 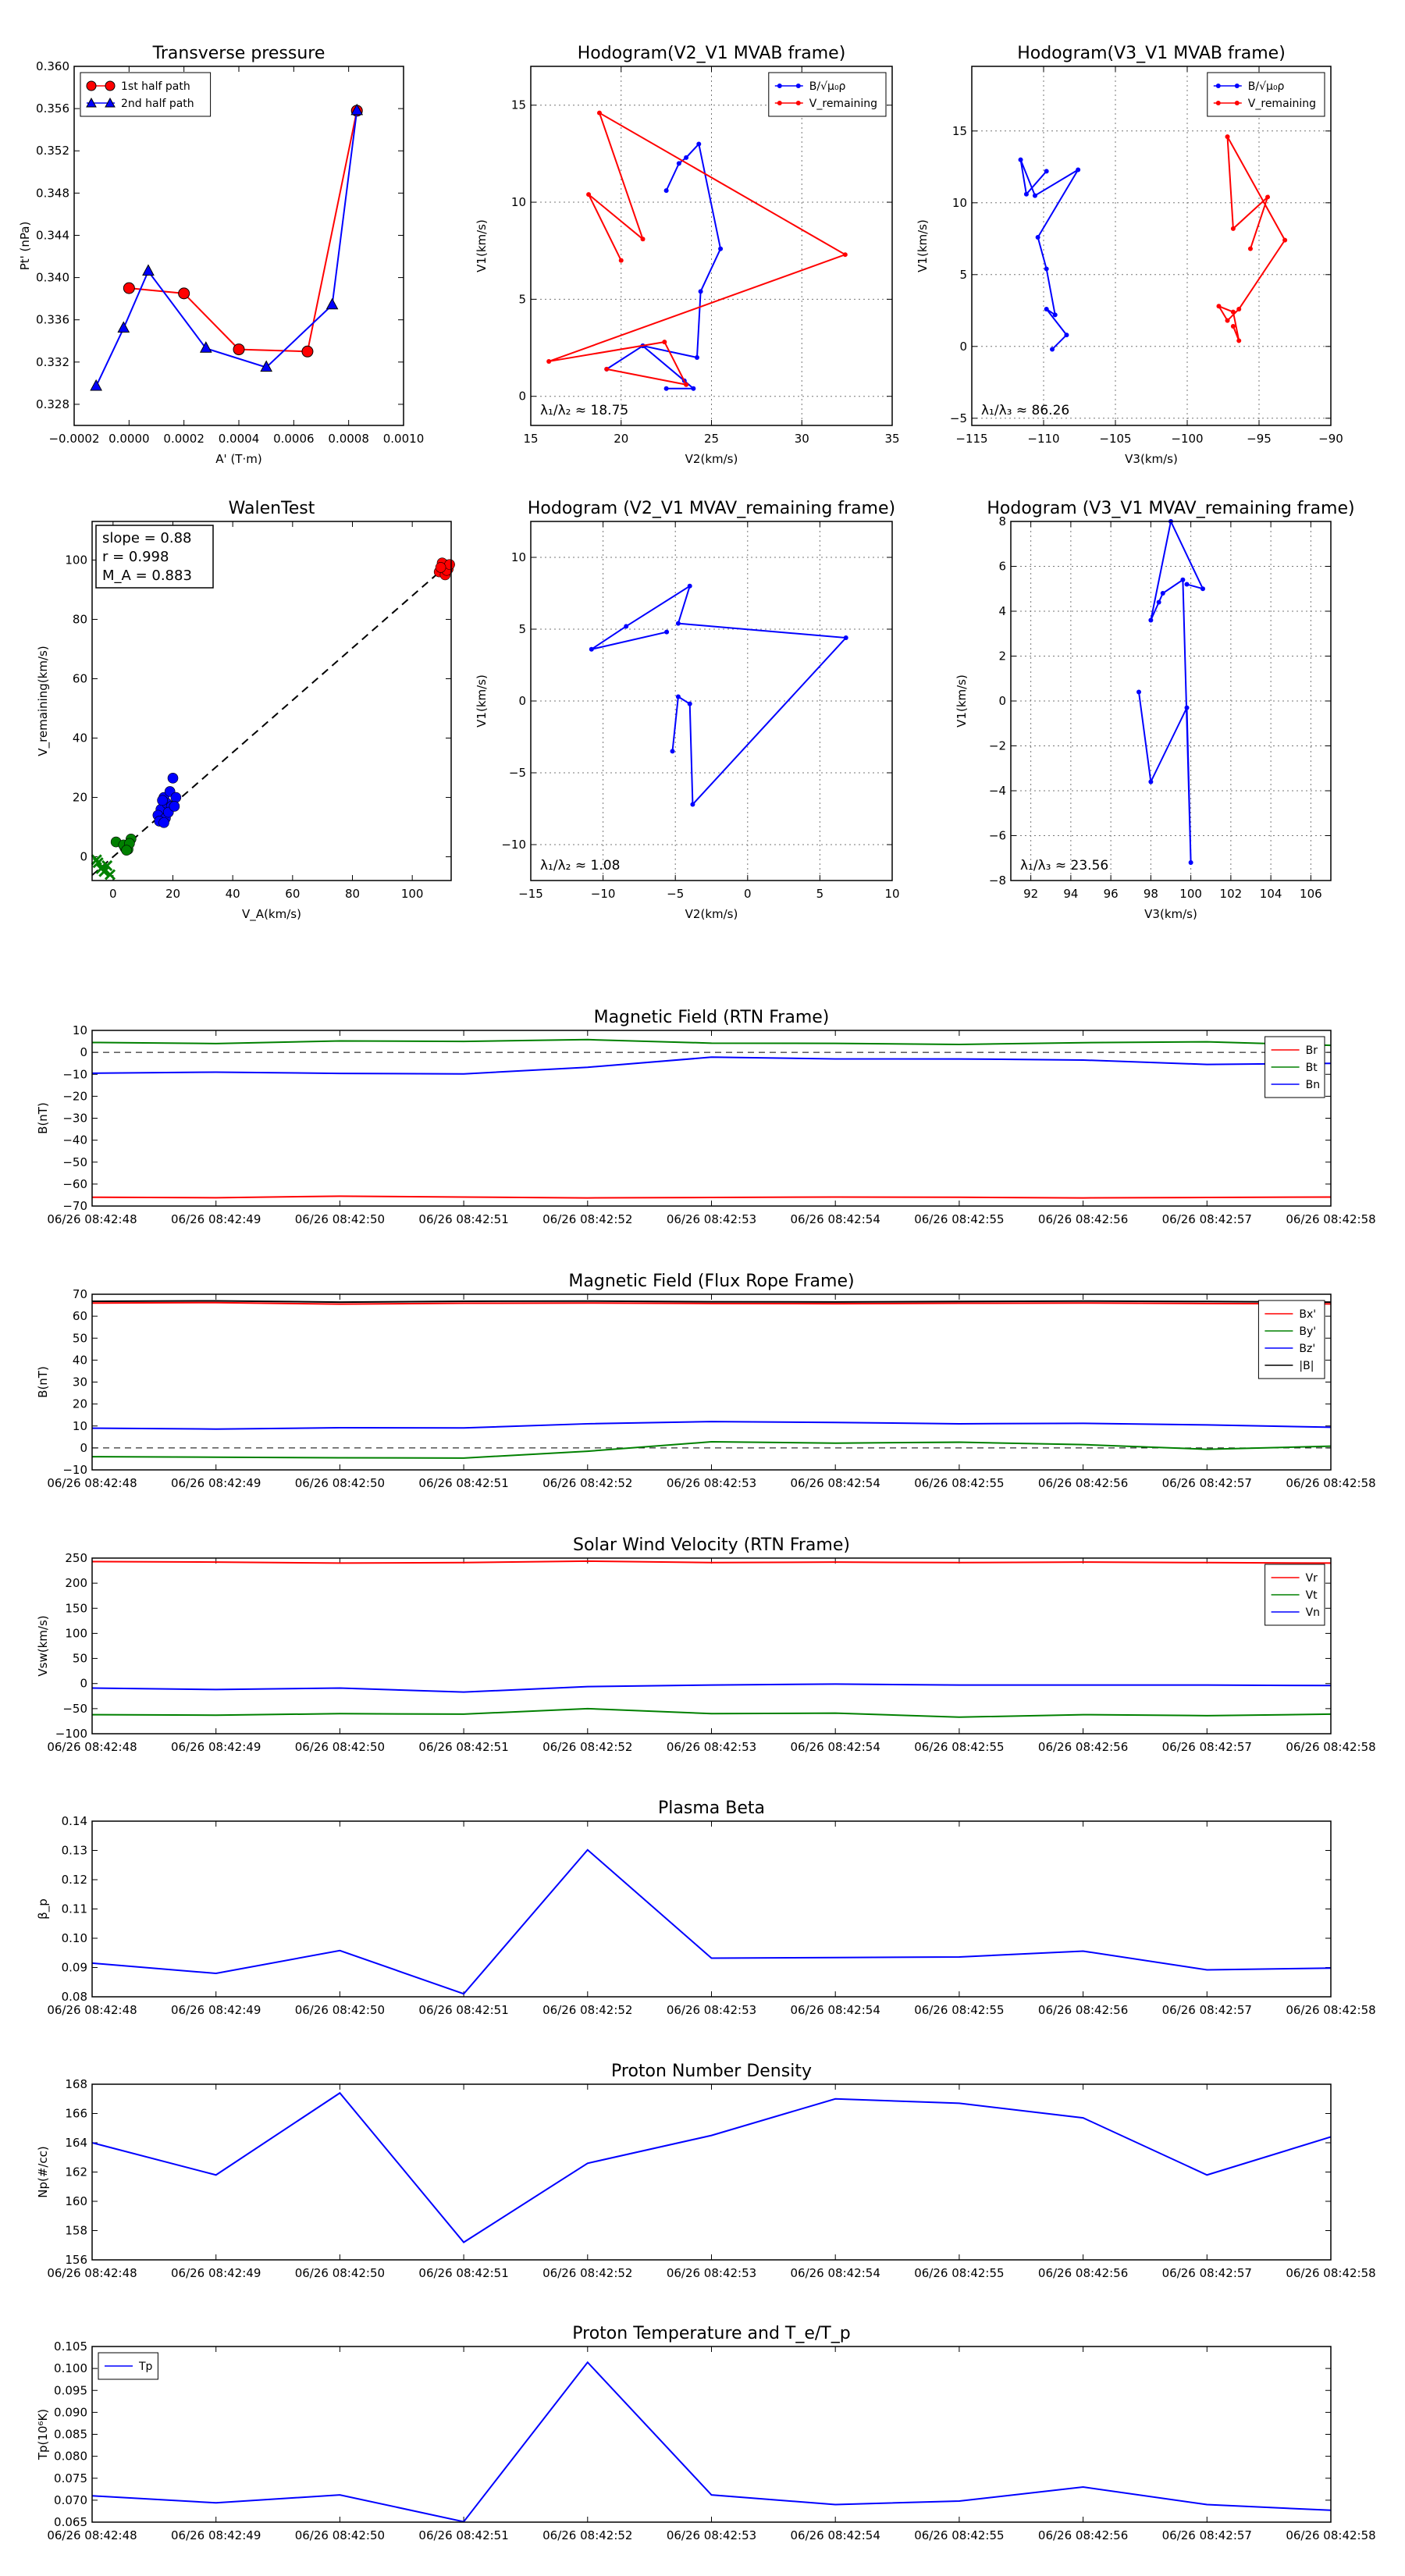 What do you see at coordinates (404, 439) in the screenshot?
I see `x-tick-label: 0.0010` at bounding box center [404, 439].